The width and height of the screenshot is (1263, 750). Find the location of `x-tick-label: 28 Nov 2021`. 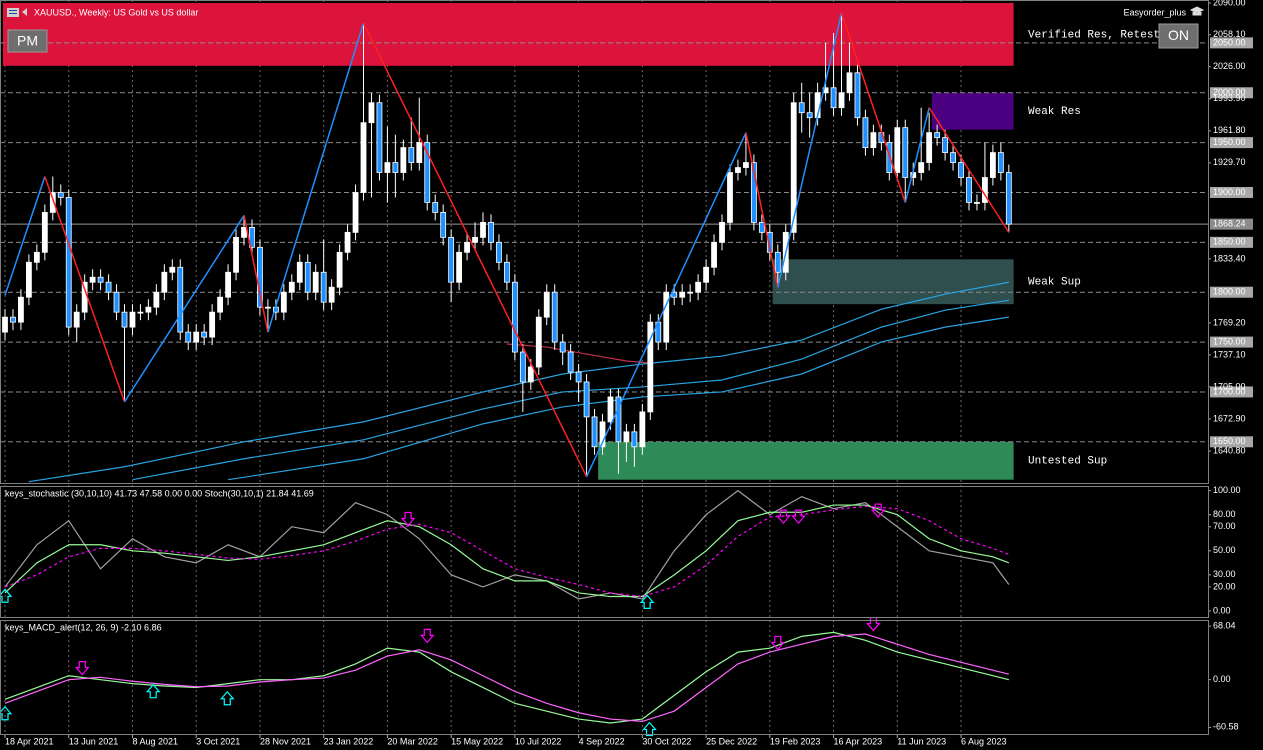

x-tick-label: 28 Nov 2021 is located at coordinates (285, 741).